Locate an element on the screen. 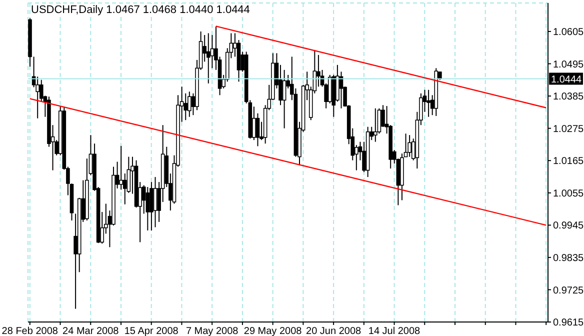 The height and width of the screenshot is (336, 584). y-tick-label: 1.0055 is located at coordinates (568, 194).